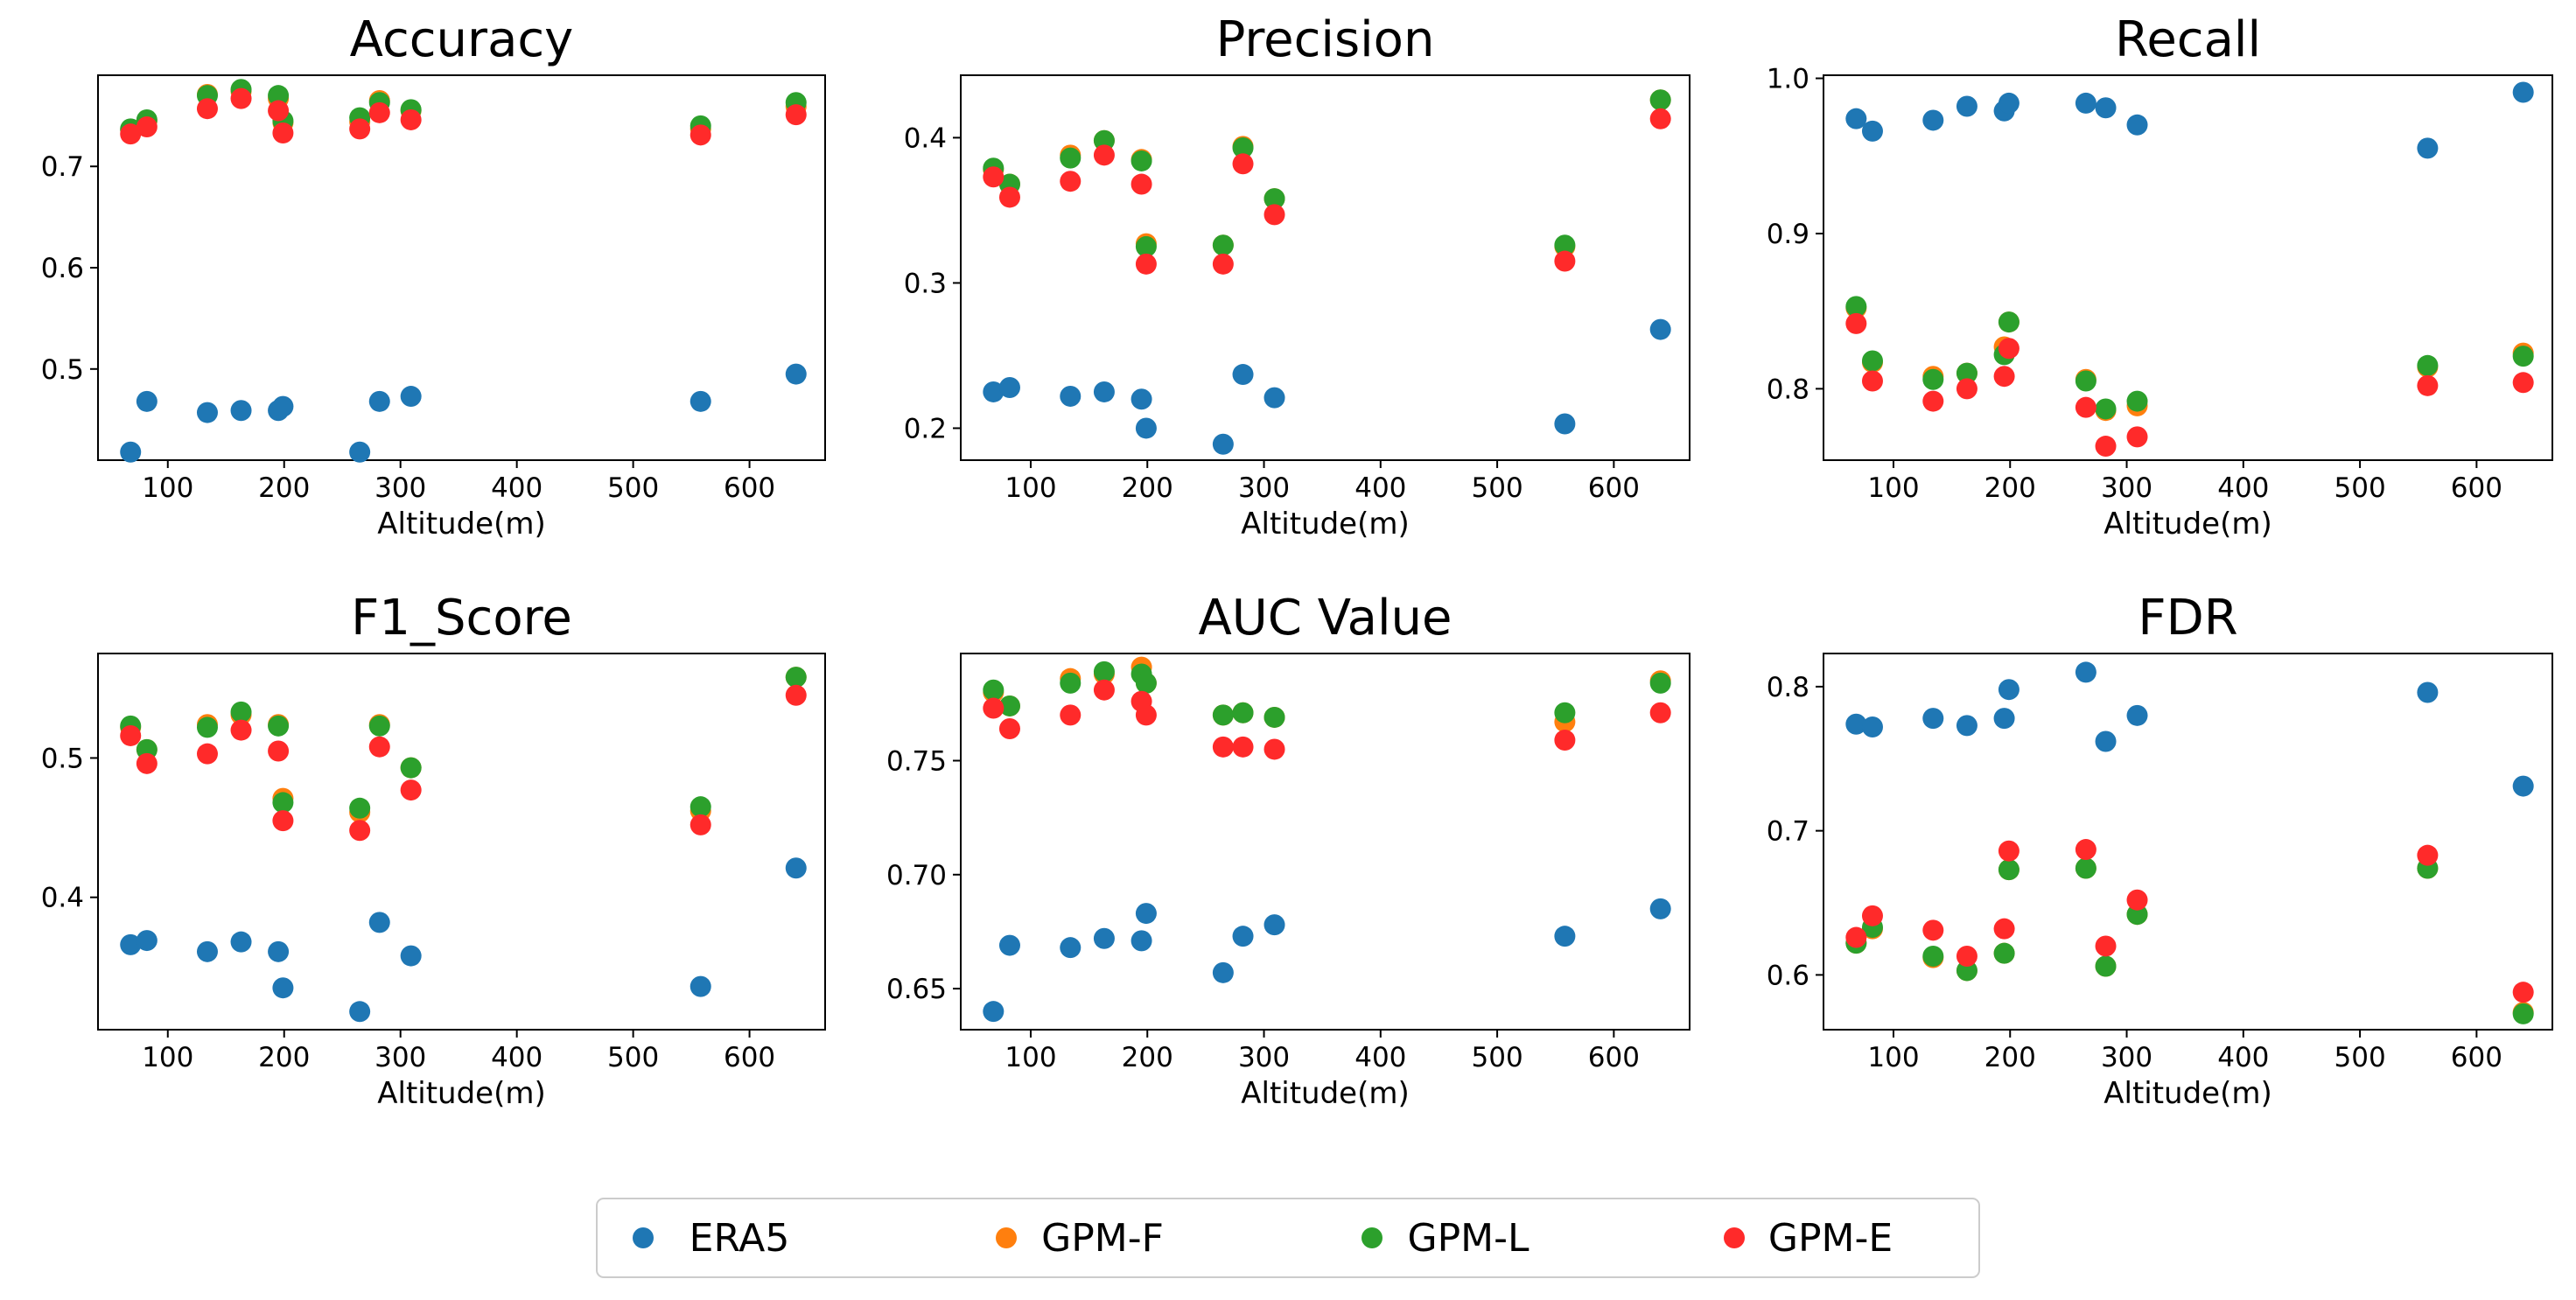 Image resolution: width=2576 pixels, height=1300 pixels. What do you see at coordinates (2188, 39) in the screenshot?
I see `recall-title: Recall` at bounding box center [2188, 39].